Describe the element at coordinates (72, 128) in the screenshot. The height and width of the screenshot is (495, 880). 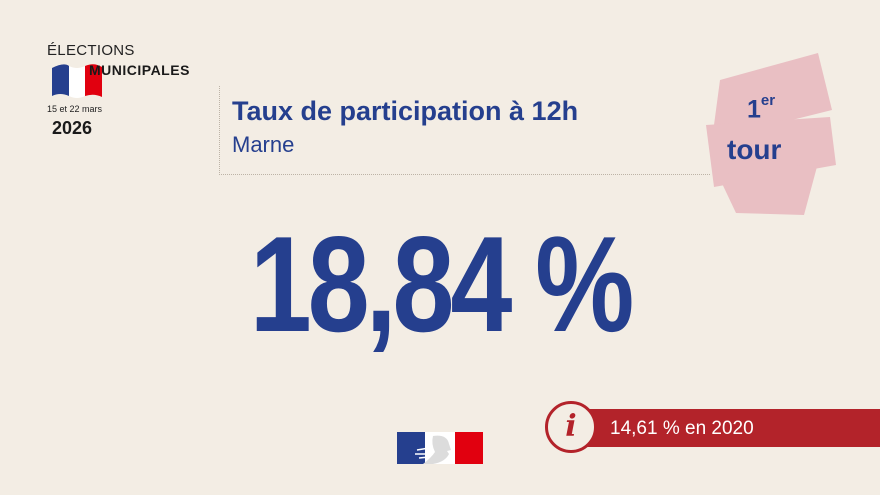
I see `logo-year: 2026` at that location.